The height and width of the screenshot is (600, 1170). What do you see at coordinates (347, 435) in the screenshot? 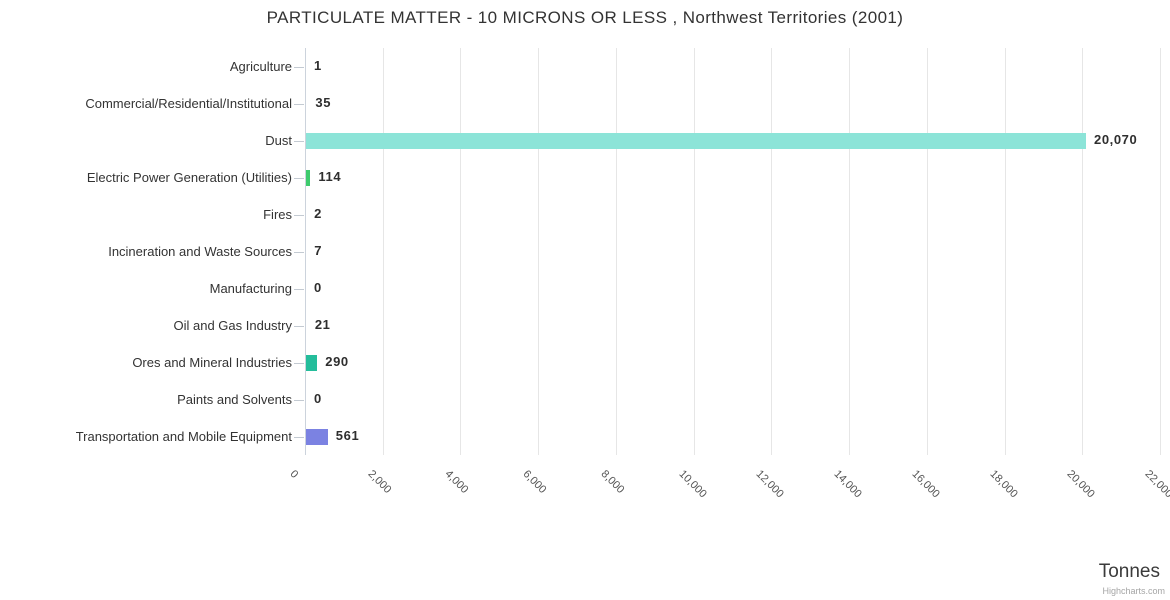
I see `value-label: 561` at bounding box center [347, 435].